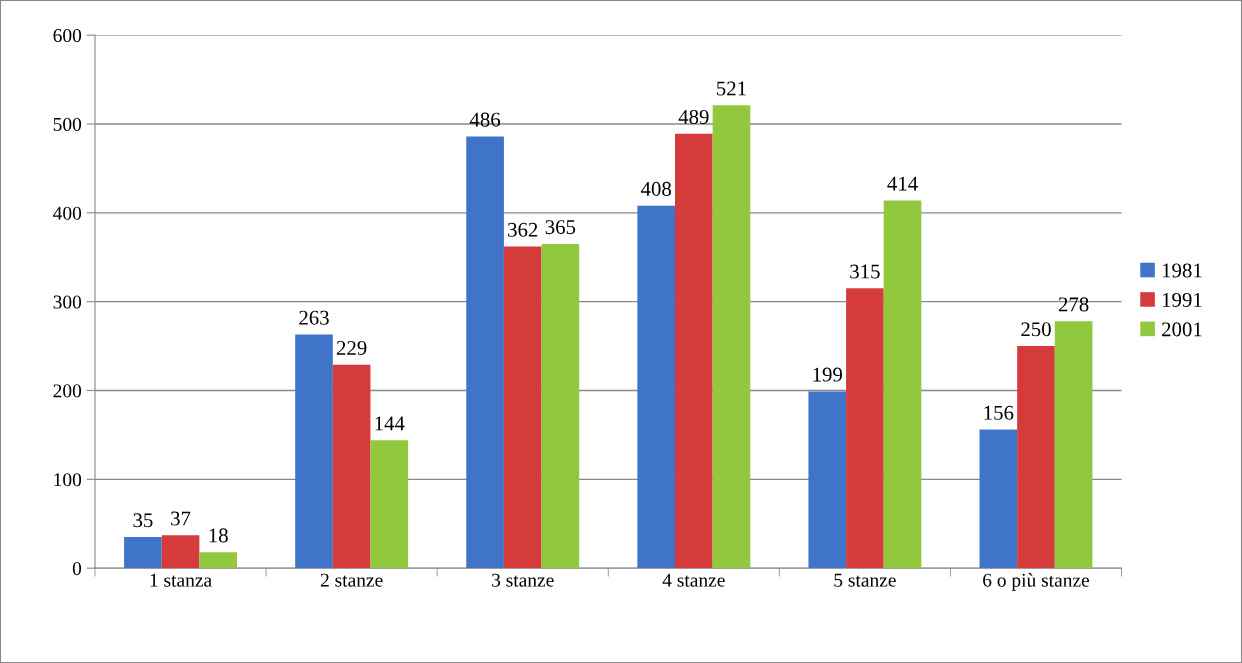  What do you see at coordinates (731, 88) in the screenshot?
I see `data-label: 521` at bounding box center [731, 88].